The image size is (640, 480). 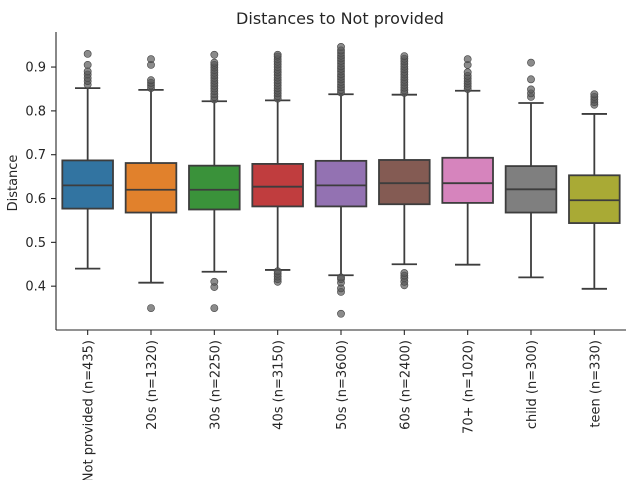 What do you see at coordinates (35, 111) in the screenshot?
I see `y-tick-label: 0.8` at bounding box center [35, 111].